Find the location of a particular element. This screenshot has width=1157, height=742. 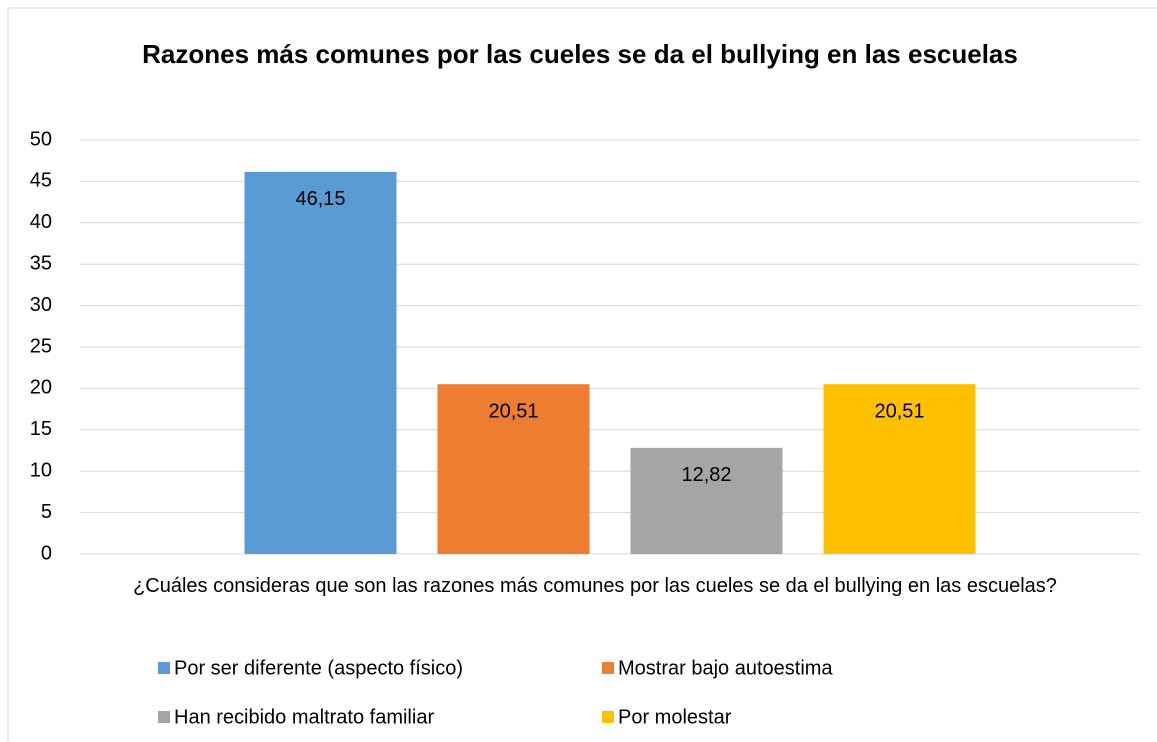

y-tick-label: 20 is located at coordinates (41, 388).